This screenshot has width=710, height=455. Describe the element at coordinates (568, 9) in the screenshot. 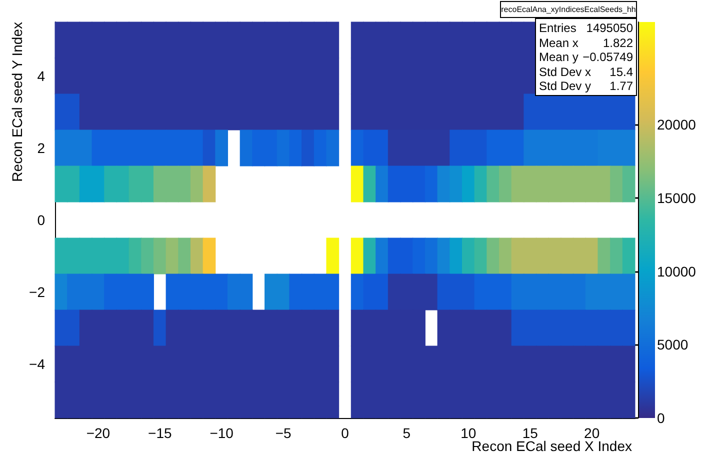

I see `stats-header: recoEcalAna_xyIndicesEcalSeeds_hh` at that location.